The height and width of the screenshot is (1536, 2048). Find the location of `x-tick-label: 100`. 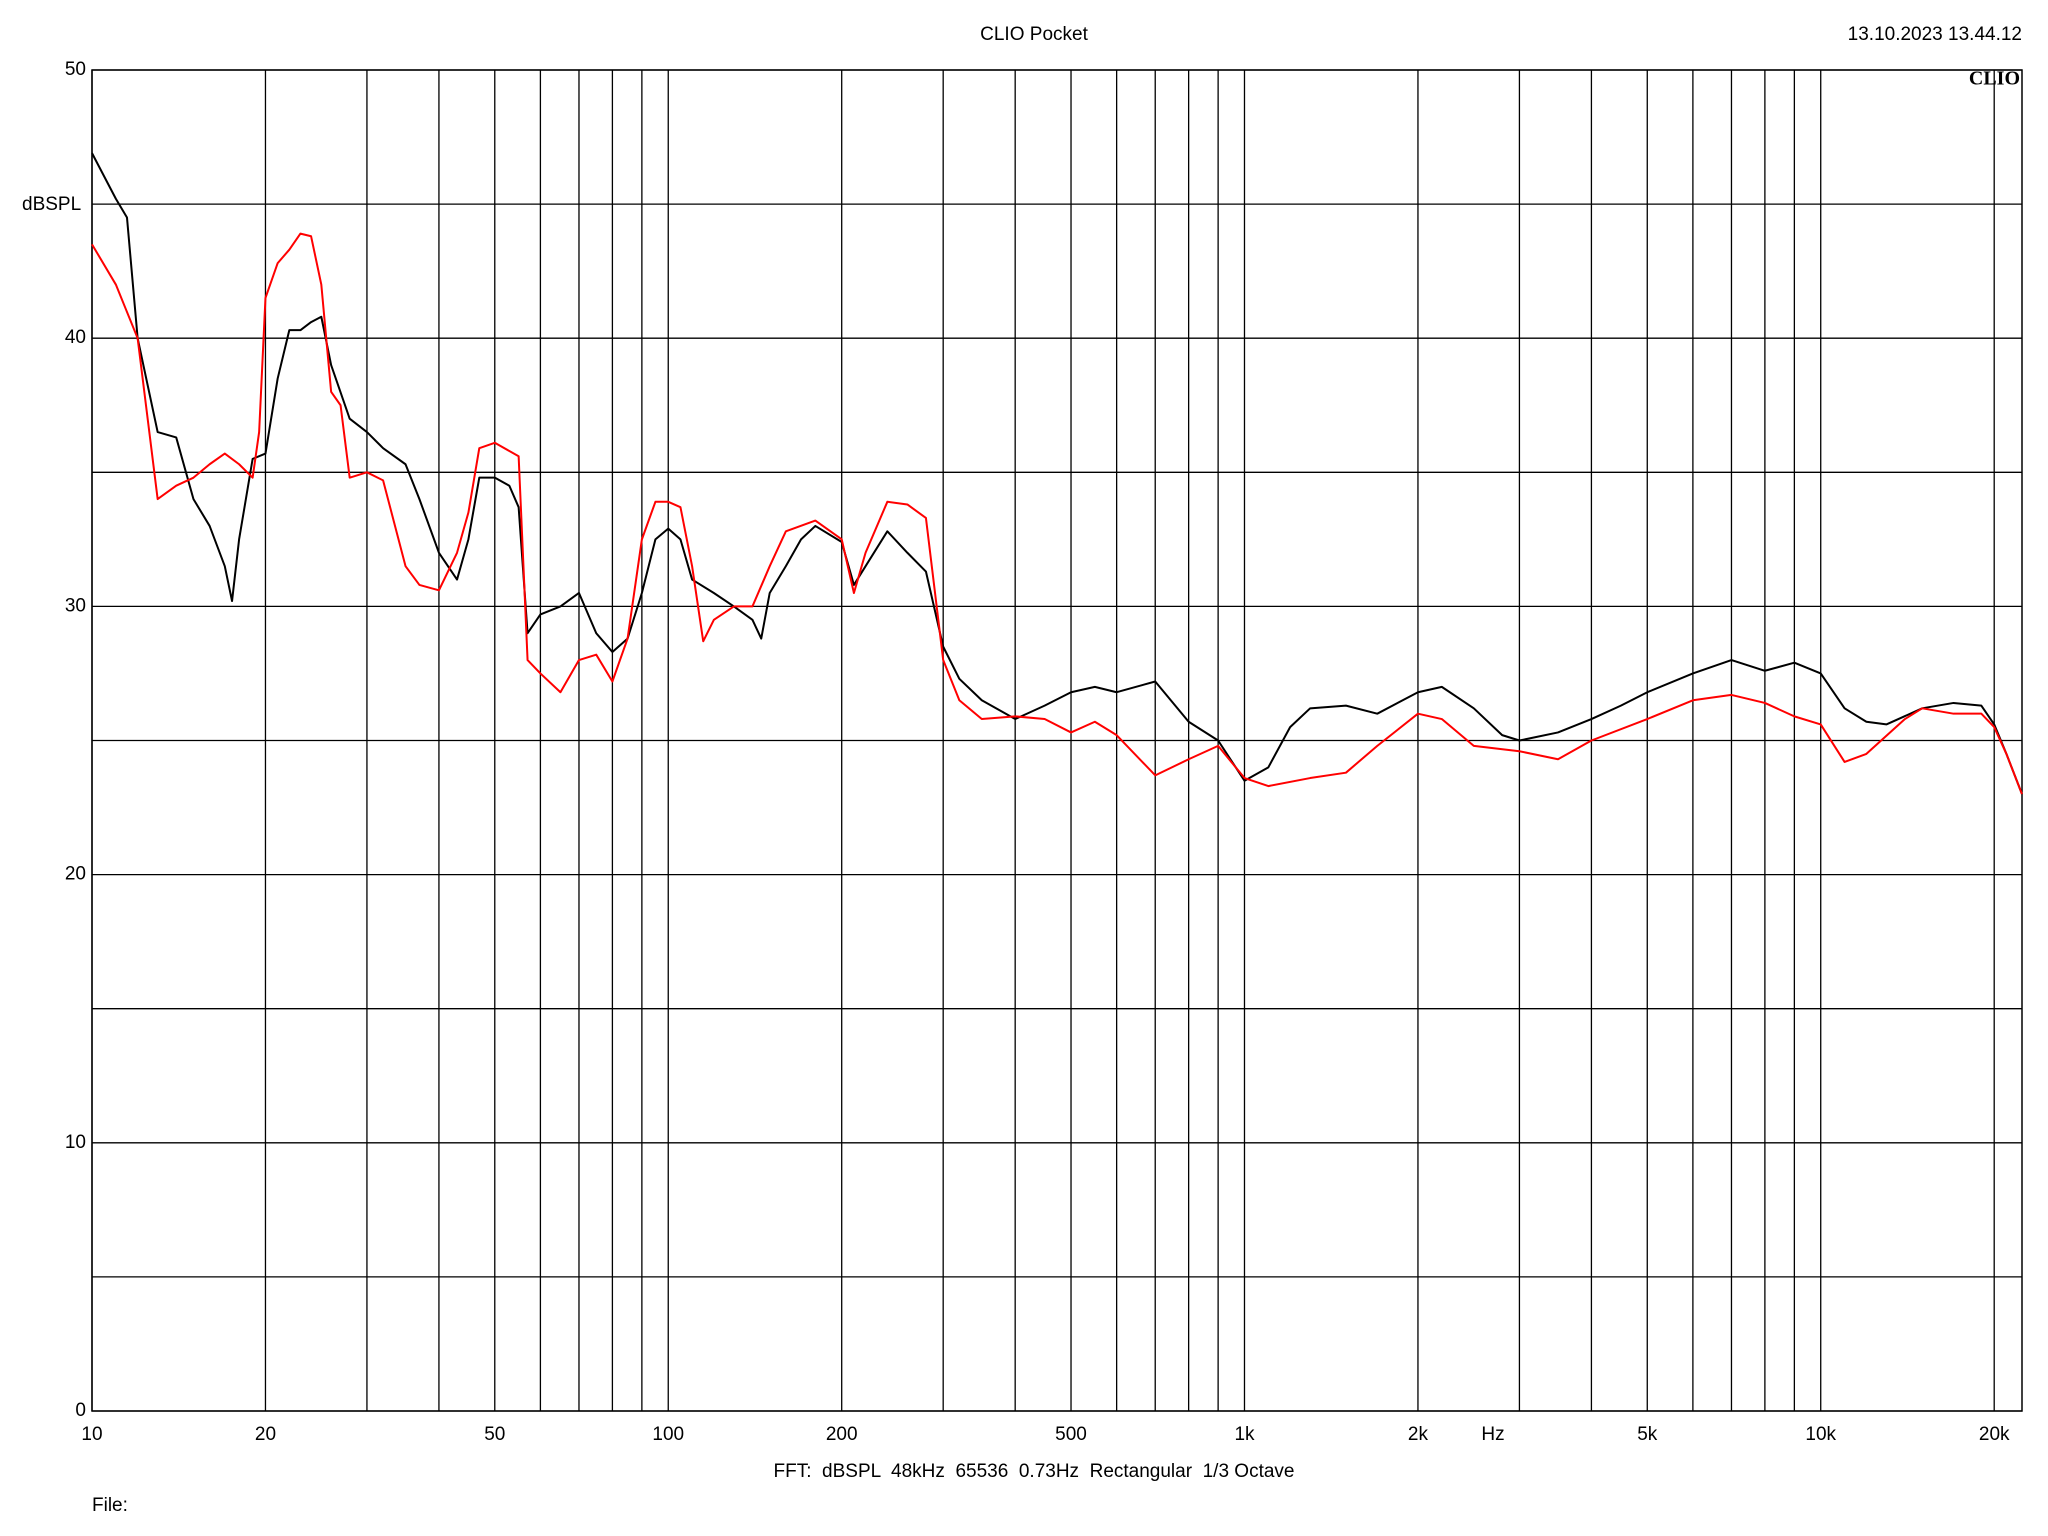

x-tick-label: 100 is located at coordinates (668, 1434).